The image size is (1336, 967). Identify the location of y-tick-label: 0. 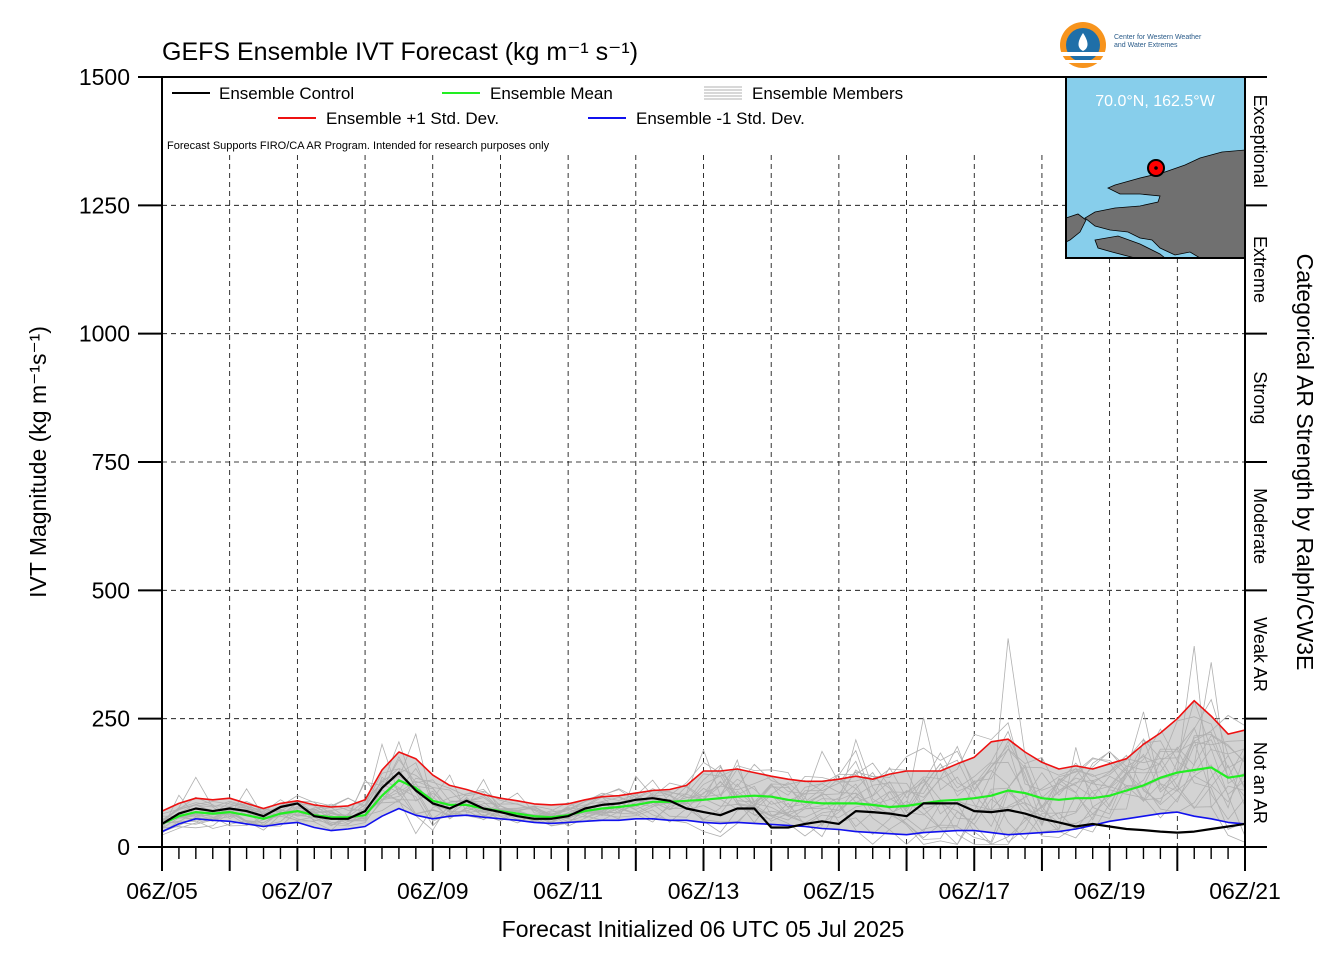
(123, 847).